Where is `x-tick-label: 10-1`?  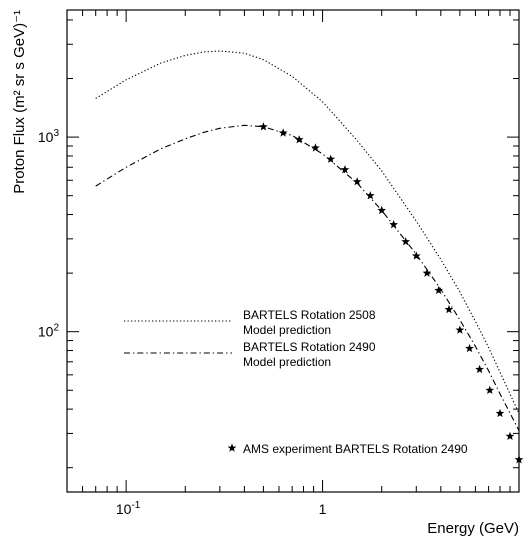
x-tick-label: 10-1 is located at coordinates (128, 508).